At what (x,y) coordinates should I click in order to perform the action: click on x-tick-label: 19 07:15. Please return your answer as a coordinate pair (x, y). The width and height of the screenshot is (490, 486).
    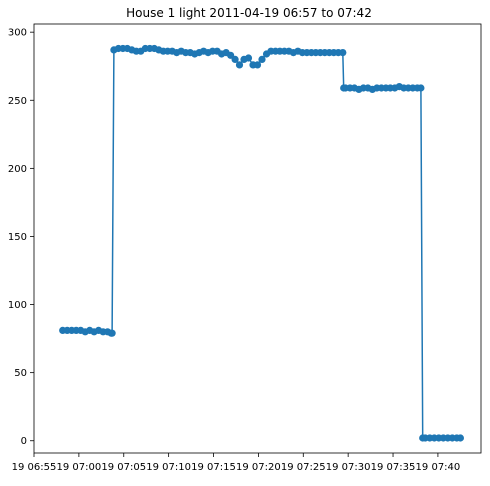
    Looking at the image, I should click on (213, 467).